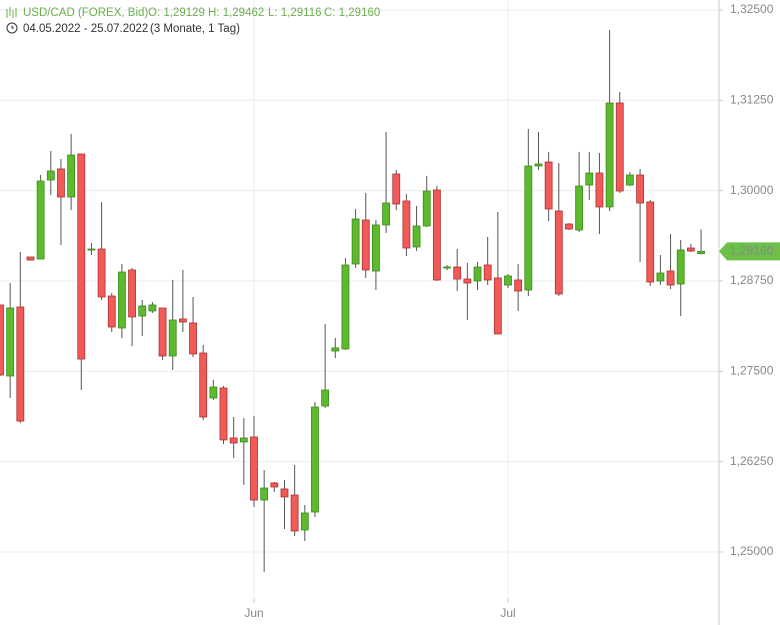  Describe the element at coordinates (752, 551) in the screenshot. I see `y-tick-label: 1,25000` at that location.